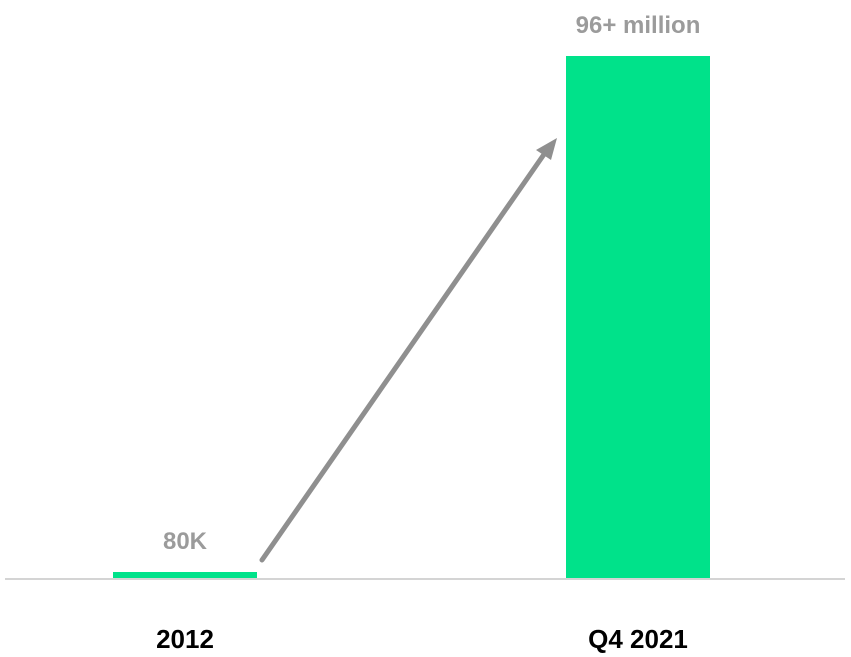 The height and width of the screenshot is (657, 851). What do you see at coordinates (185, 541) in the screenshot?
I see `data-label-0: 80K` at bounding box center [185, 541].